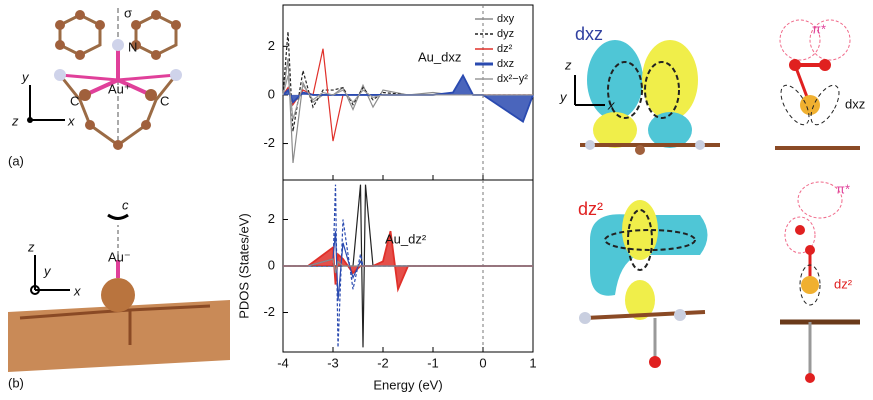 This screenshot has width=873, height=400. What do you see at coordinates (283, 362) in the screenshot?
I see `x-tick-label: -4` at bounding box center [283, 362].